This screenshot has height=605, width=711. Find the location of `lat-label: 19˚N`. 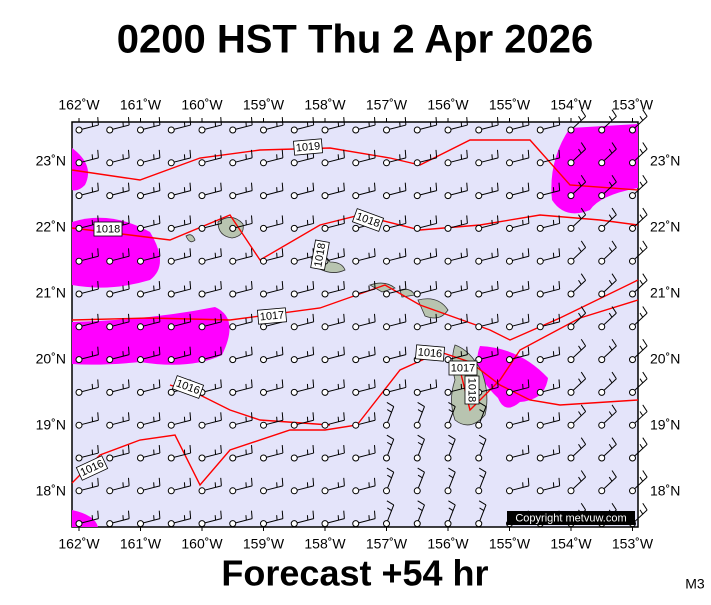

lat-label: 19˚N is located at coordinates (665, 425).